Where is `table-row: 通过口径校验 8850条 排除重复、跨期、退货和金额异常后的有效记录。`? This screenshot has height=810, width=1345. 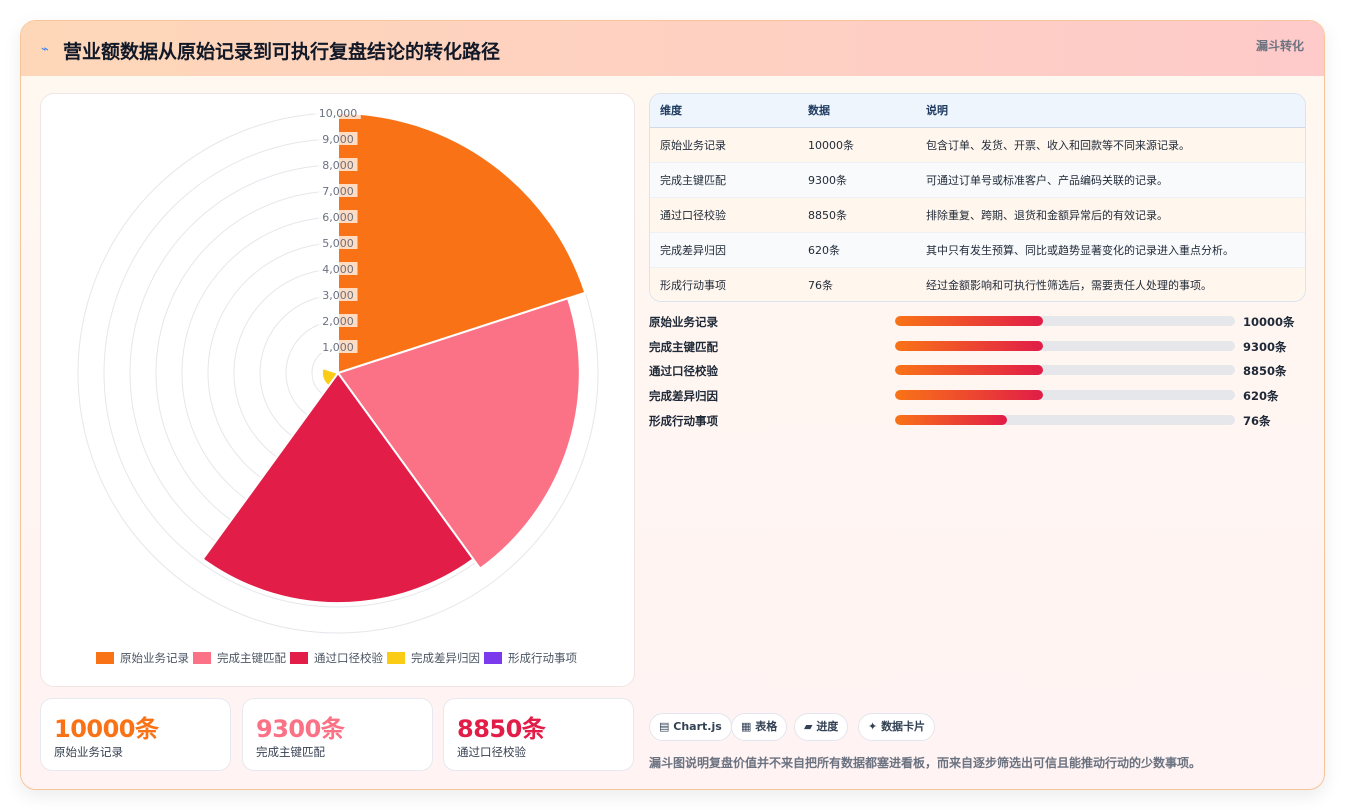 table-row: 通过口径校验 8850条 排除重复、跨期、退货和金额异常后的有效记录。 is located at coordinates (977, 215).